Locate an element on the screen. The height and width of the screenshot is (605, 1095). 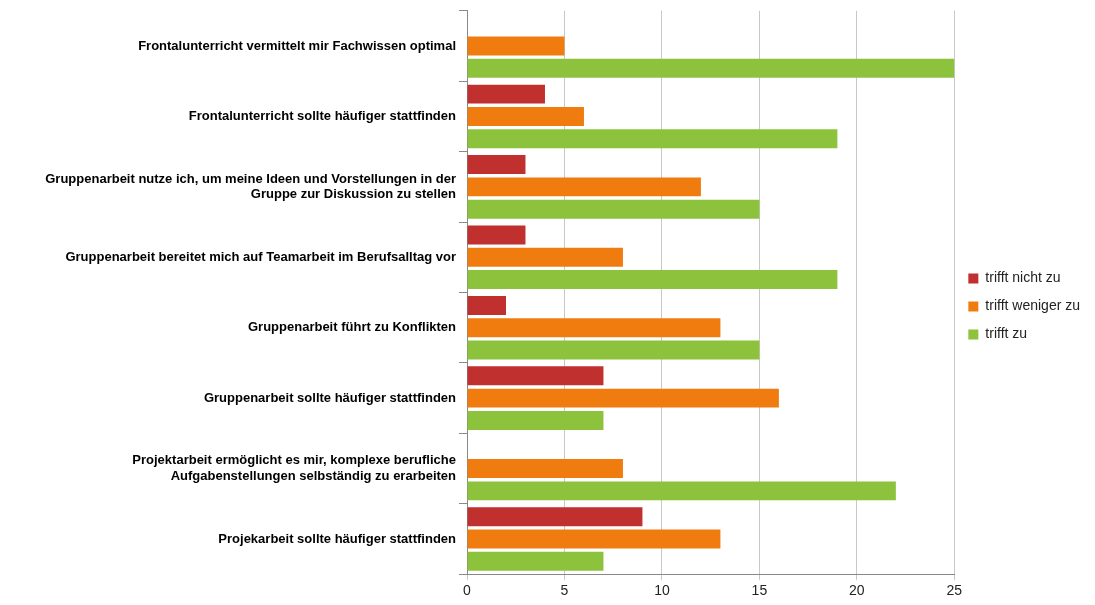
x-tick-label: 10 is located at coordinates (662, 590).